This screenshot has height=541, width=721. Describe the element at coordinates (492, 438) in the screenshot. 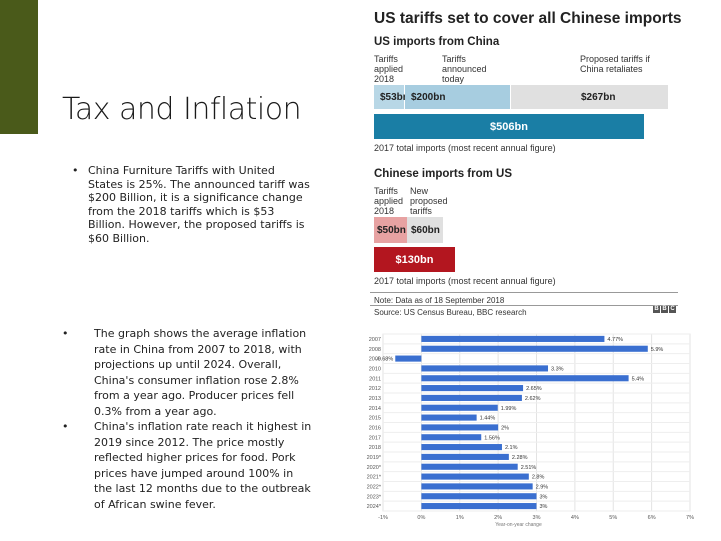

I see `chart-value-label: 1.56%` at that location.